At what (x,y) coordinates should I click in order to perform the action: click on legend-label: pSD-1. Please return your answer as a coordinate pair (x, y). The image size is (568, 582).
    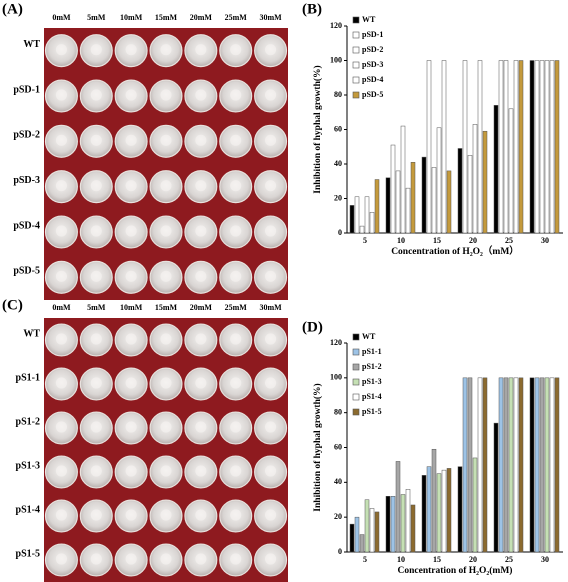
    Looking at the image, I should click on (372, 34).